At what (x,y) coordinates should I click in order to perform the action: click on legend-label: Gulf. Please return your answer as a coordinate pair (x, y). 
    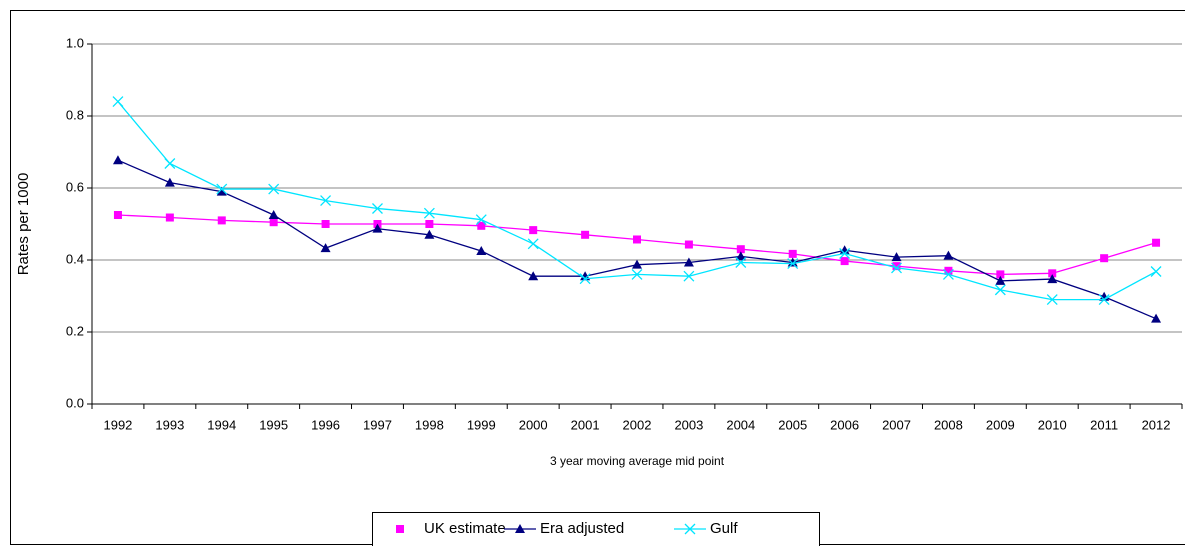
    Looking at the image, I should click on (724, 528).